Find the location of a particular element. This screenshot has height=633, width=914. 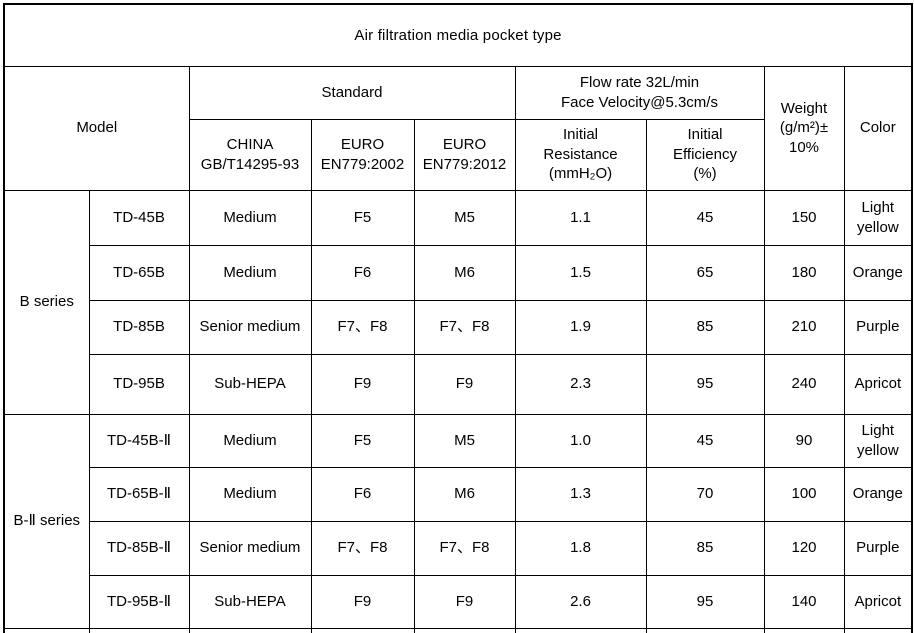

model-cell: TD-65B-Ⅱ is located at coordinates (139, 494).